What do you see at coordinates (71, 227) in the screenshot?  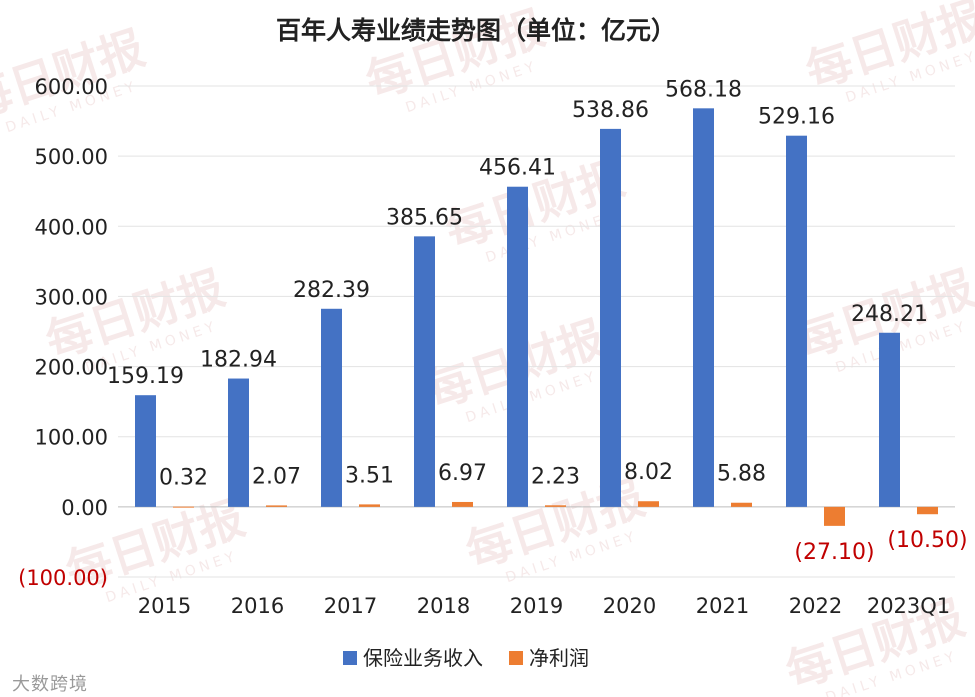 I see `y-tick-label: 400.00` at bounding box center [71, 227].